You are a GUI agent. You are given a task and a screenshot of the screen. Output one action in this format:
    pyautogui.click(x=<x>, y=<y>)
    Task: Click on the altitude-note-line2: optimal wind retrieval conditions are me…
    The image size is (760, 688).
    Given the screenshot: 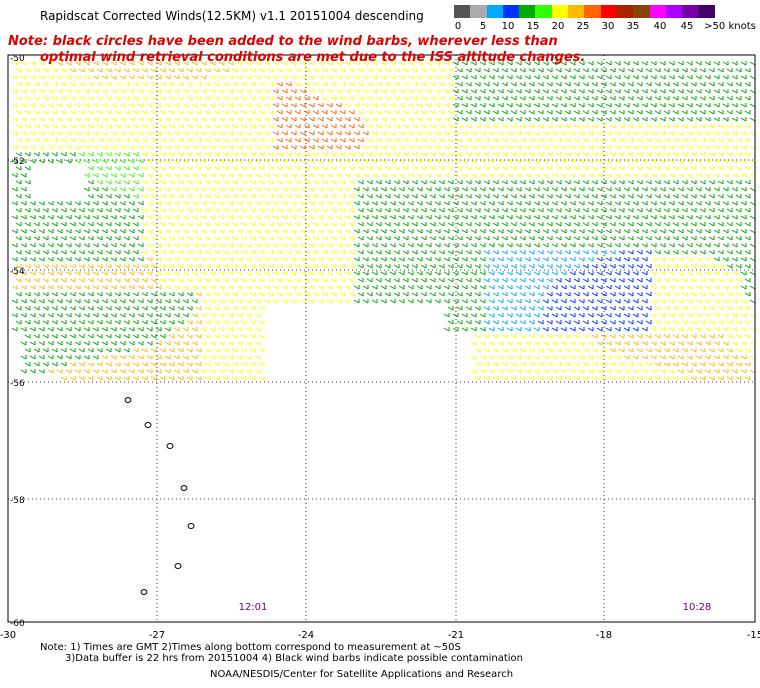 What is the action you would take?
    pyautogui.click(x=313, y=57)
    